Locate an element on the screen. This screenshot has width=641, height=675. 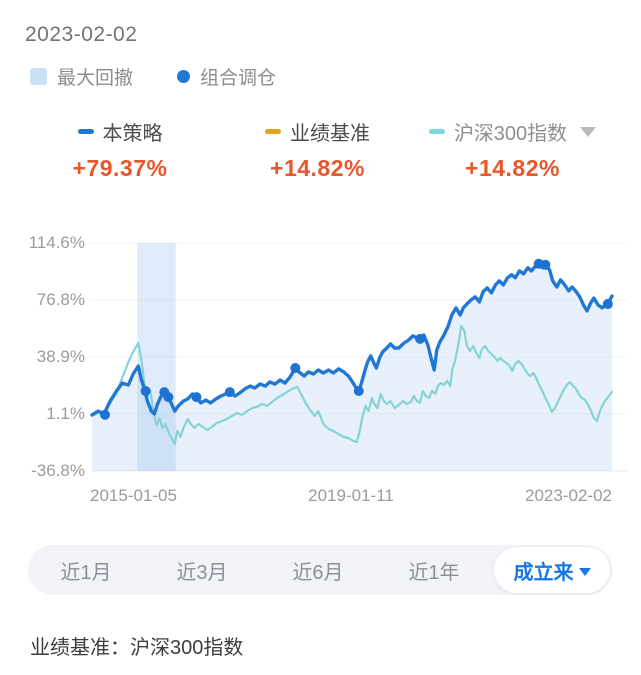
strategy-name: 本策略 is located at coordinates (132, 133).